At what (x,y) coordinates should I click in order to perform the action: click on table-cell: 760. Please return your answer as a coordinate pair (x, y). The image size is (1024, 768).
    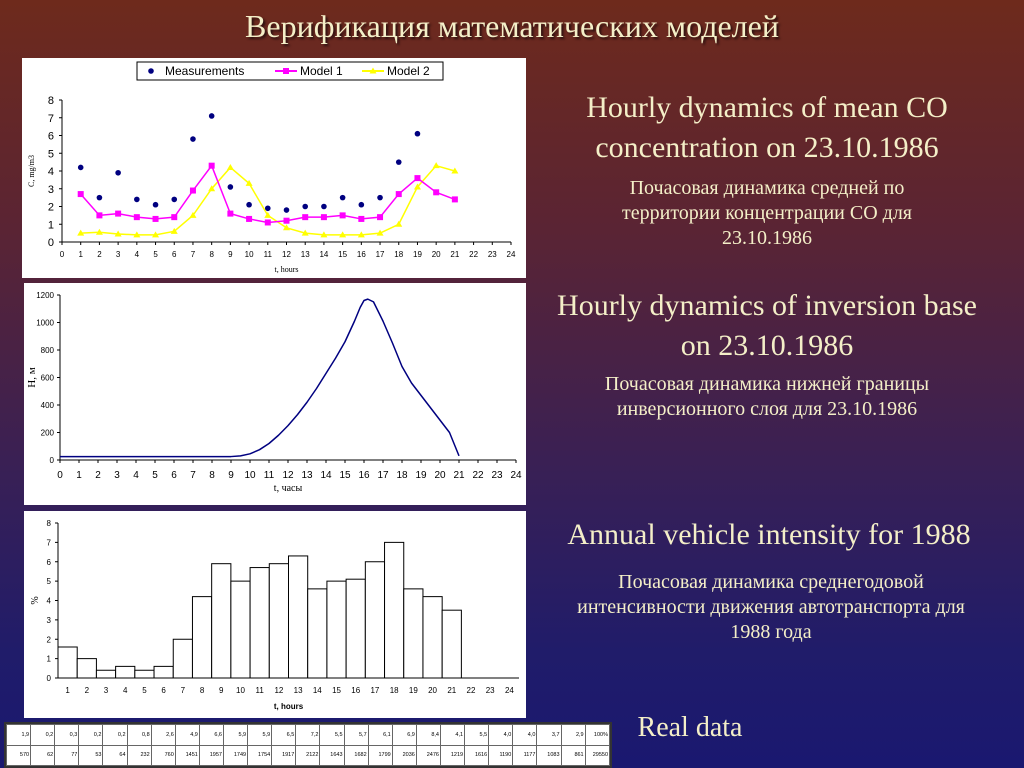
    Looking at the image, I should click on (163, 755).